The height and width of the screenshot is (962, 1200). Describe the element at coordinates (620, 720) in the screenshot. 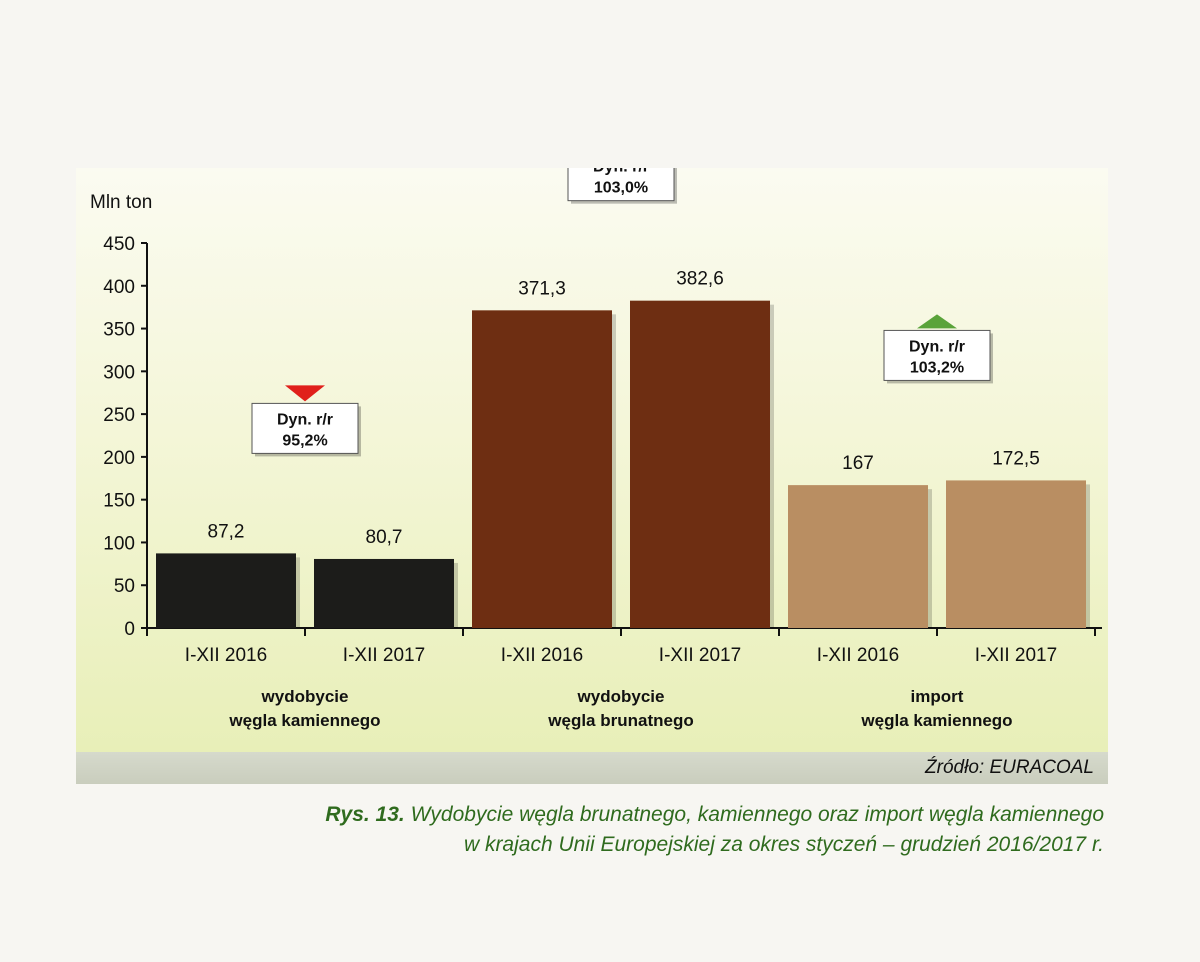

I see `group-label-line-2: węgla brunatnego` at that location.